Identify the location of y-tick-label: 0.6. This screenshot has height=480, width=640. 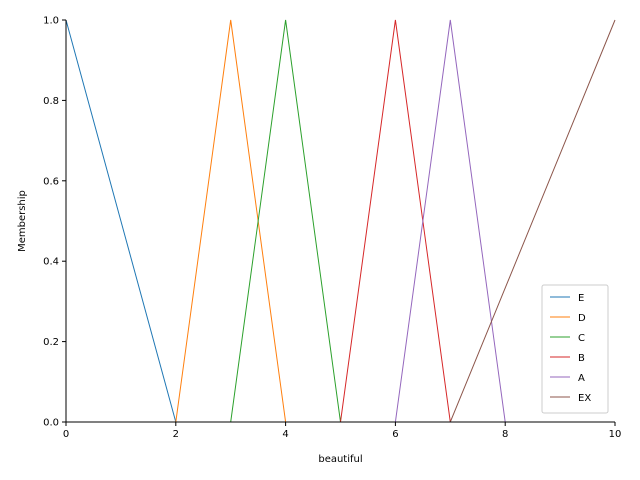
(51, 181).